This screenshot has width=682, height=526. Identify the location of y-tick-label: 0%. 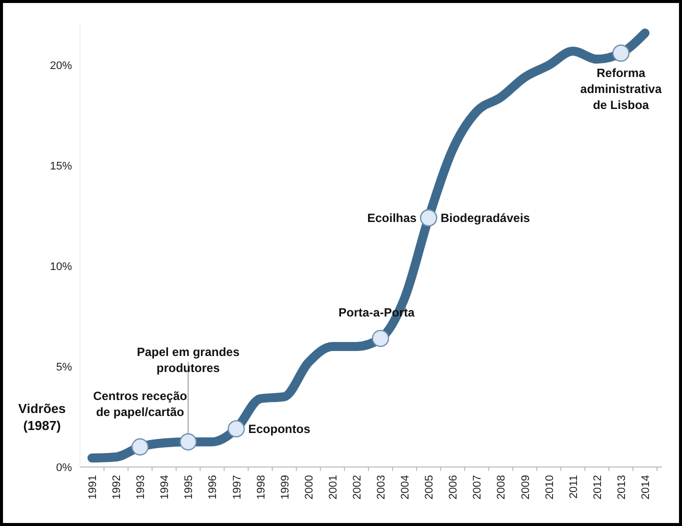
(64, 468).